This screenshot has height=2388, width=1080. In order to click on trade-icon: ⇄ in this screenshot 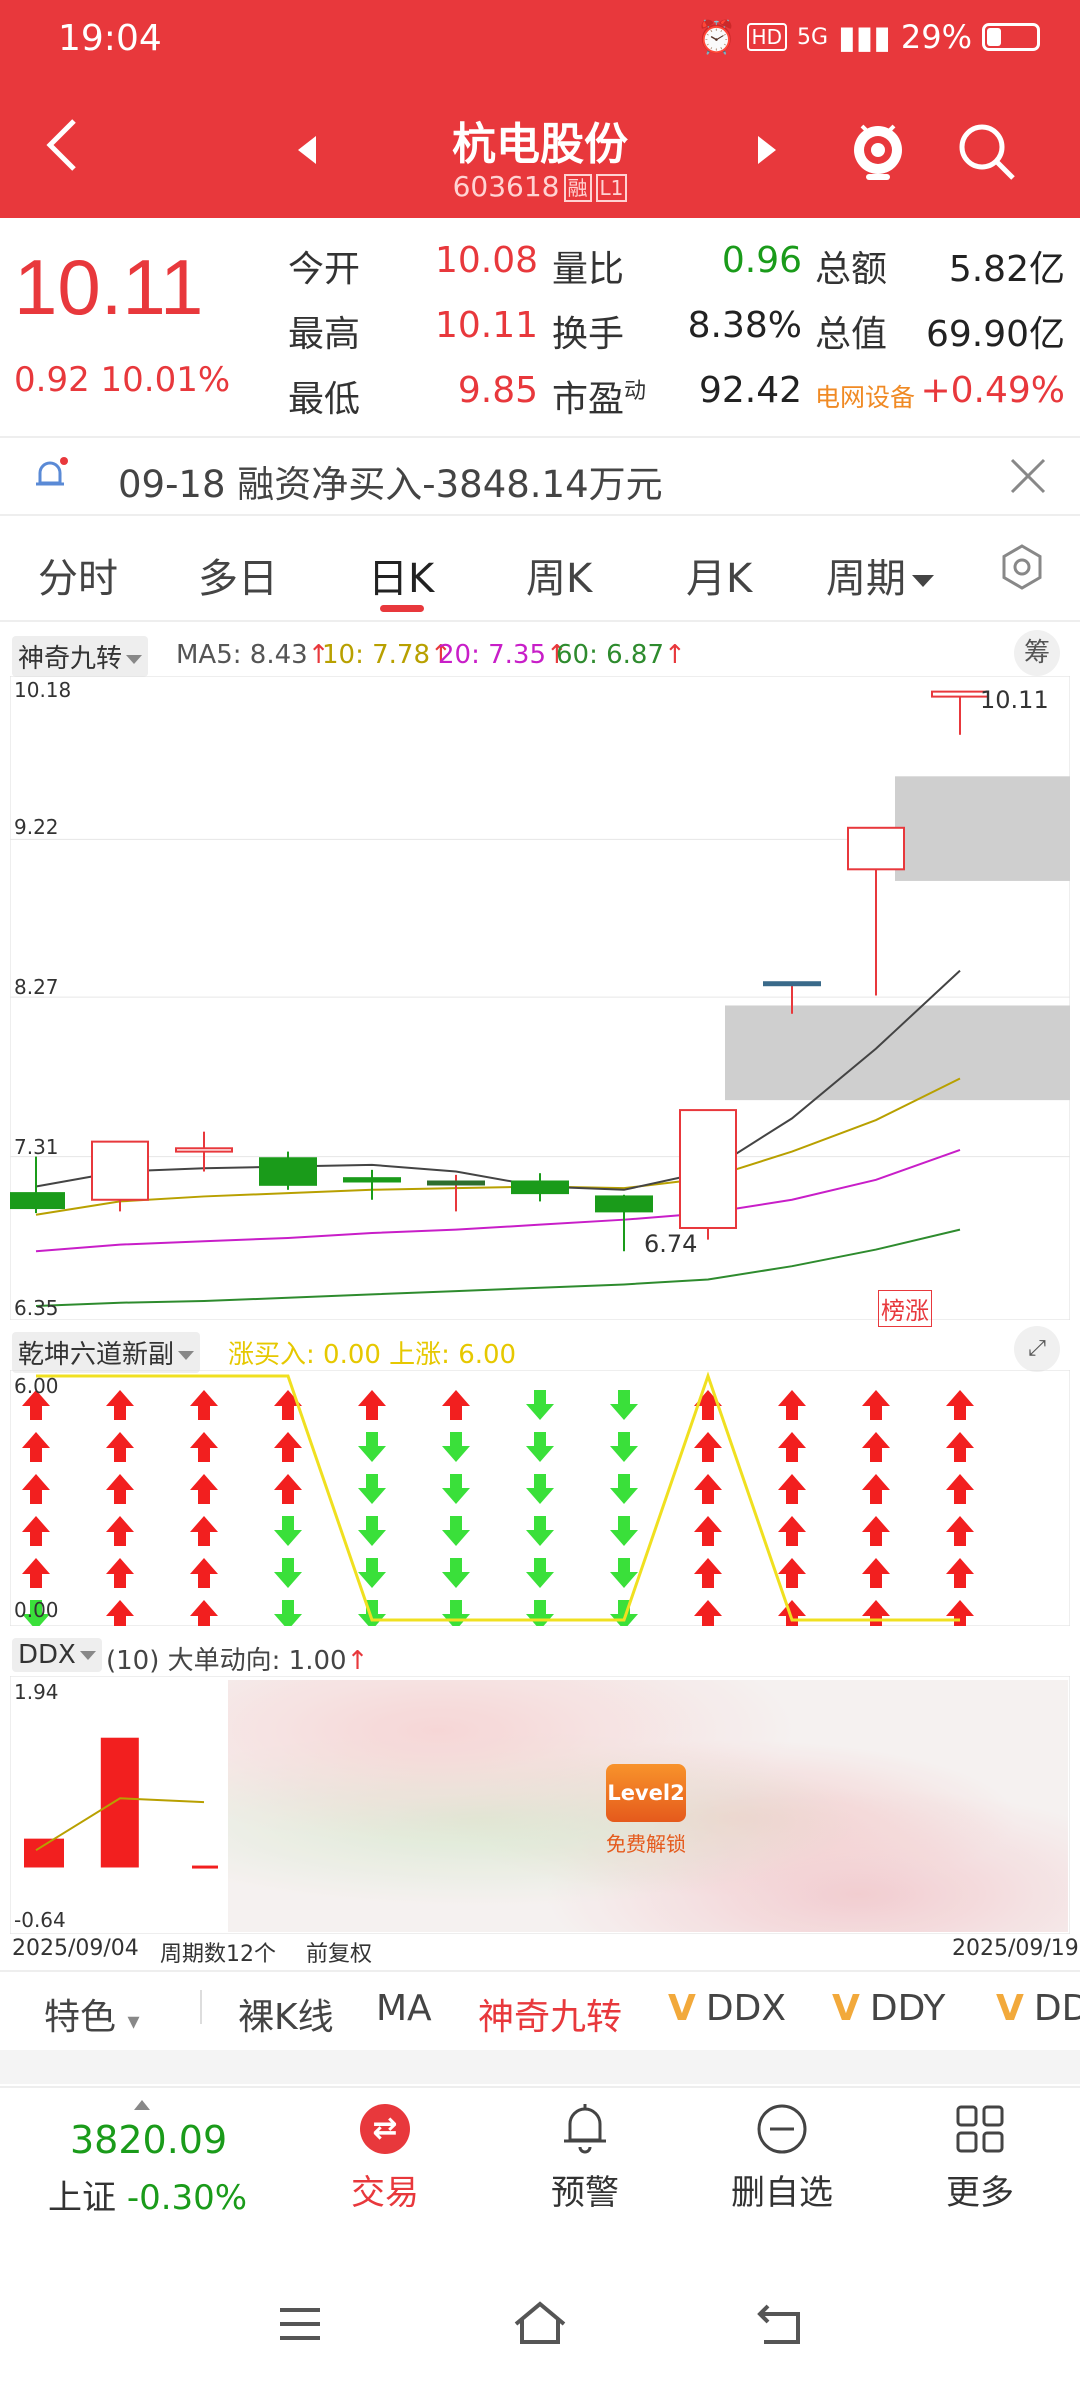, I will do `click(385, 2129)`.